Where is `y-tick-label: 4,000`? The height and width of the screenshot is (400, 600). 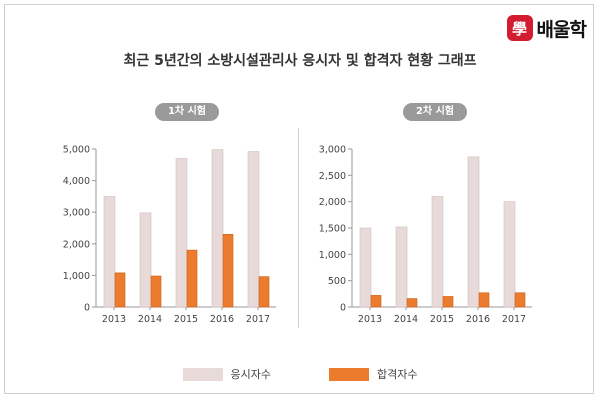 y-tick-label: 4,000 is located at coordinates (76, 181).